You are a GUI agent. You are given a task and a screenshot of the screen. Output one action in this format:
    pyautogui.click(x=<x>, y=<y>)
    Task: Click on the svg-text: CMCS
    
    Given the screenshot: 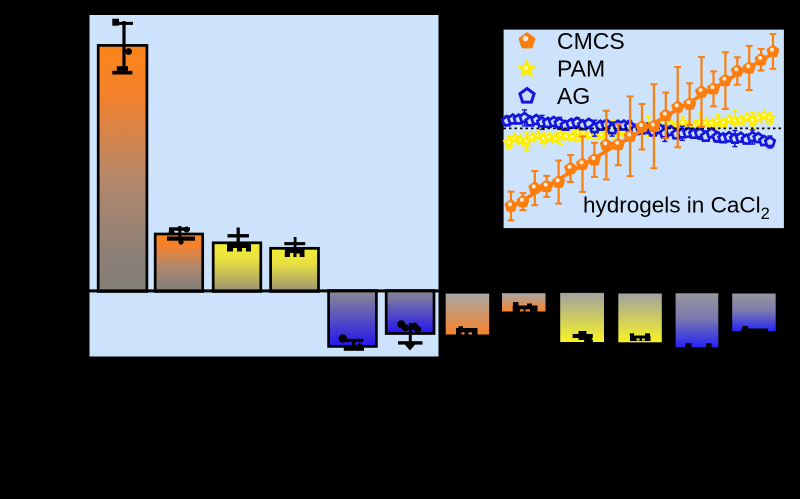 What is the action you would take?
    pyautogui.click(x=591, y=41)
    